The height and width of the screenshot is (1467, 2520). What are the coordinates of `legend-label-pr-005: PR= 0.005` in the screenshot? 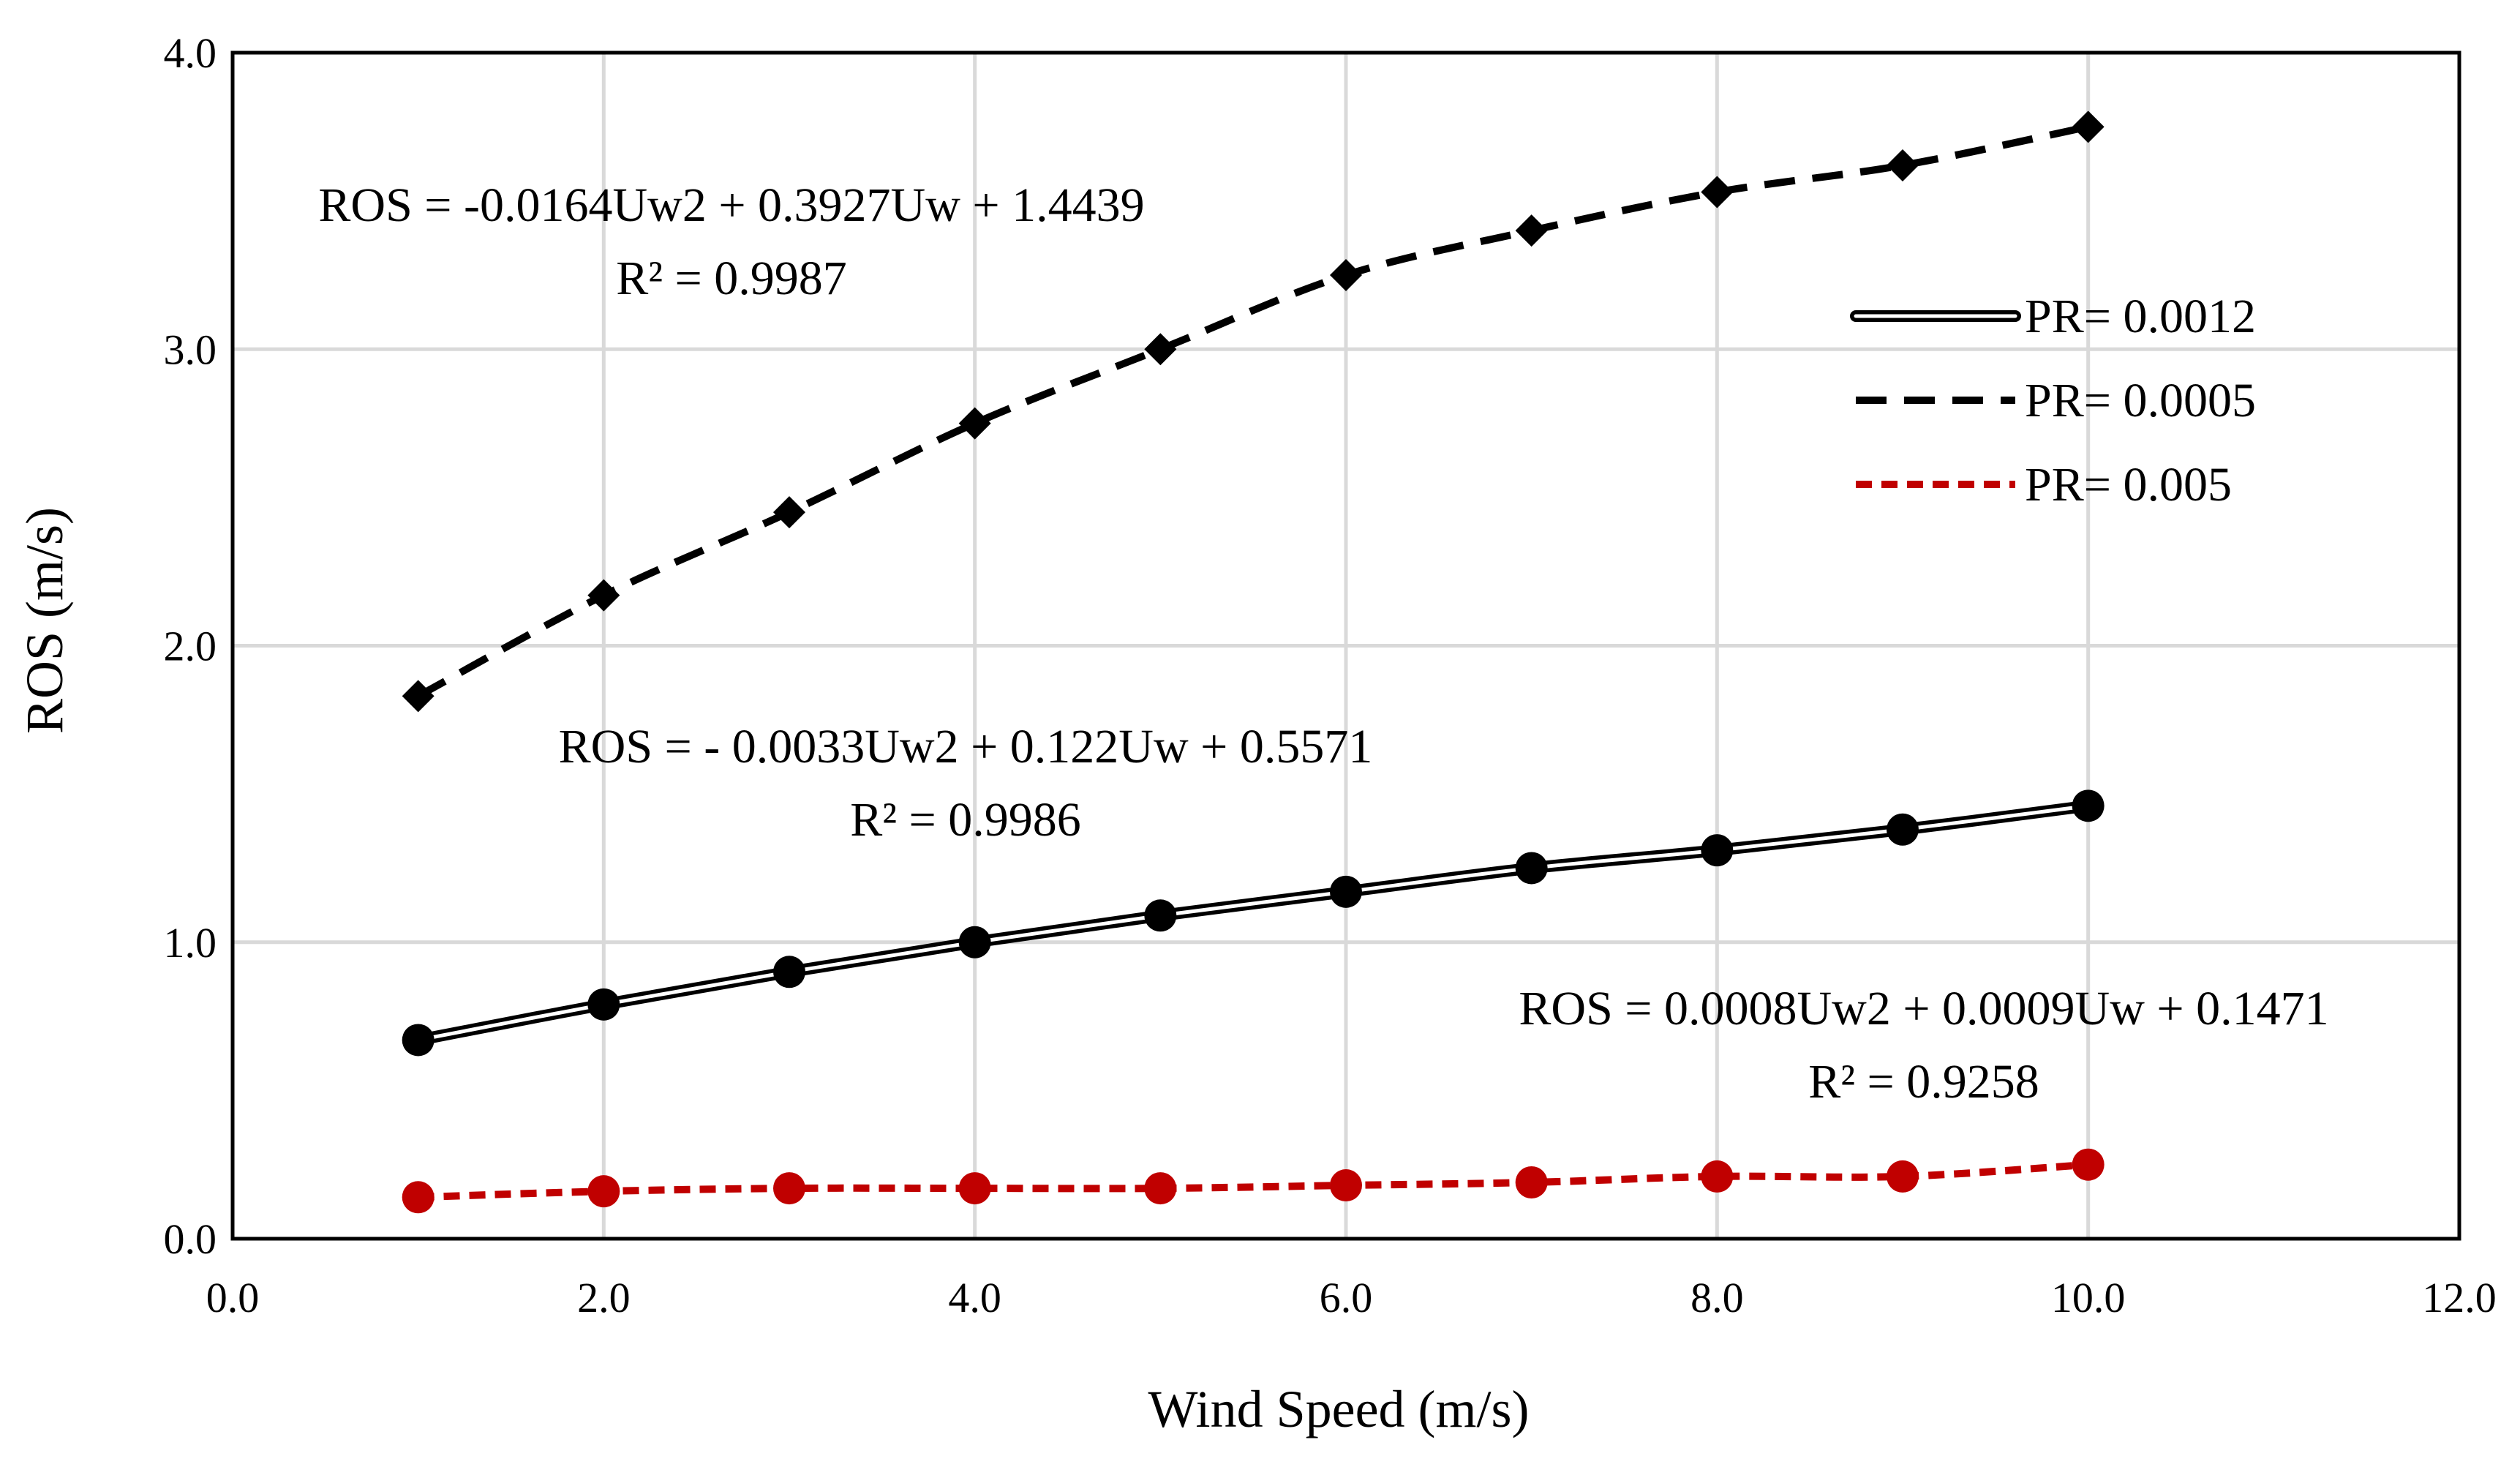 It's located at (2129, 484).